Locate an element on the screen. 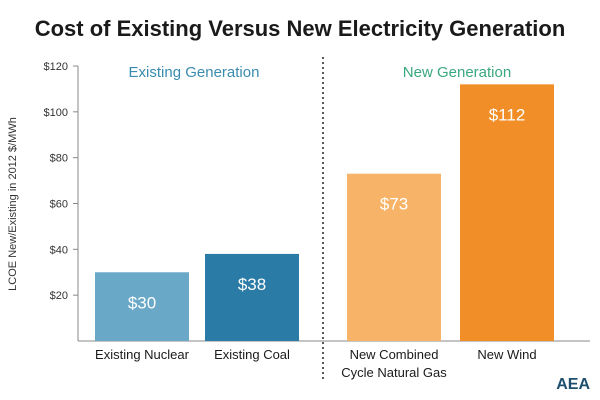 The height and width of the screenshot is (400, 600). y-tick-label: $120 is located at coordinates (56, 67).